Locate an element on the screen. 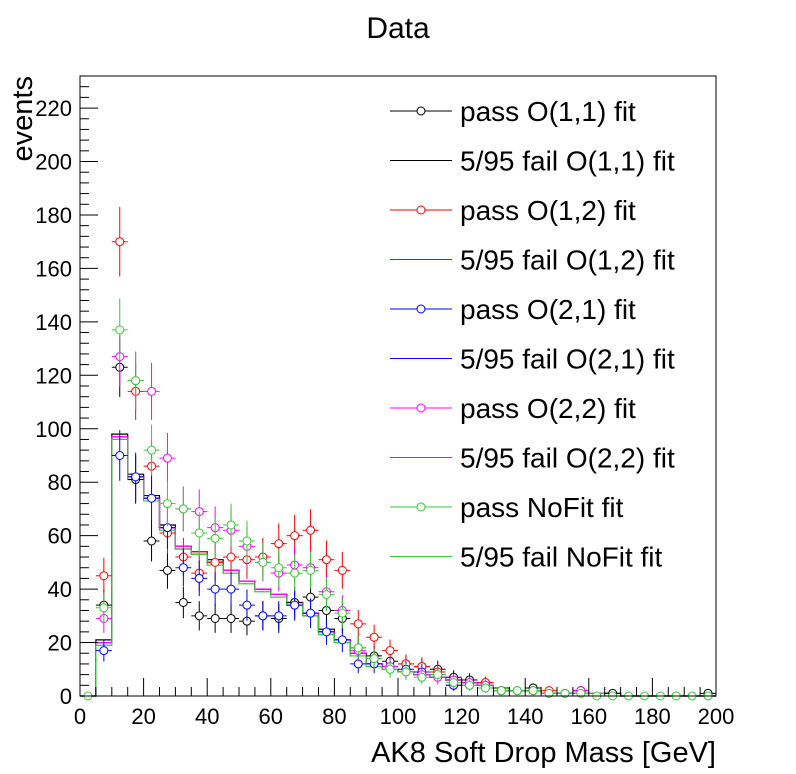  y-tick-label: 0 is located at coordinates (66, 696).